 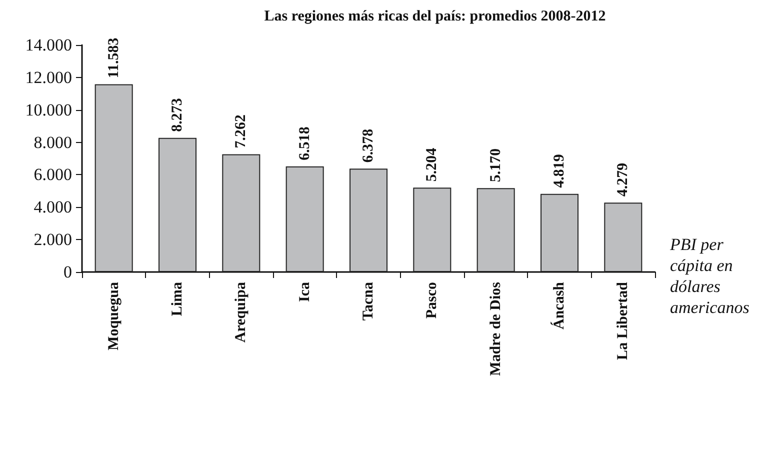 What do you see at coordinates (496, 165) in the screenshot?
I see `data-label: 5.170` at bounding box center [496, 165].